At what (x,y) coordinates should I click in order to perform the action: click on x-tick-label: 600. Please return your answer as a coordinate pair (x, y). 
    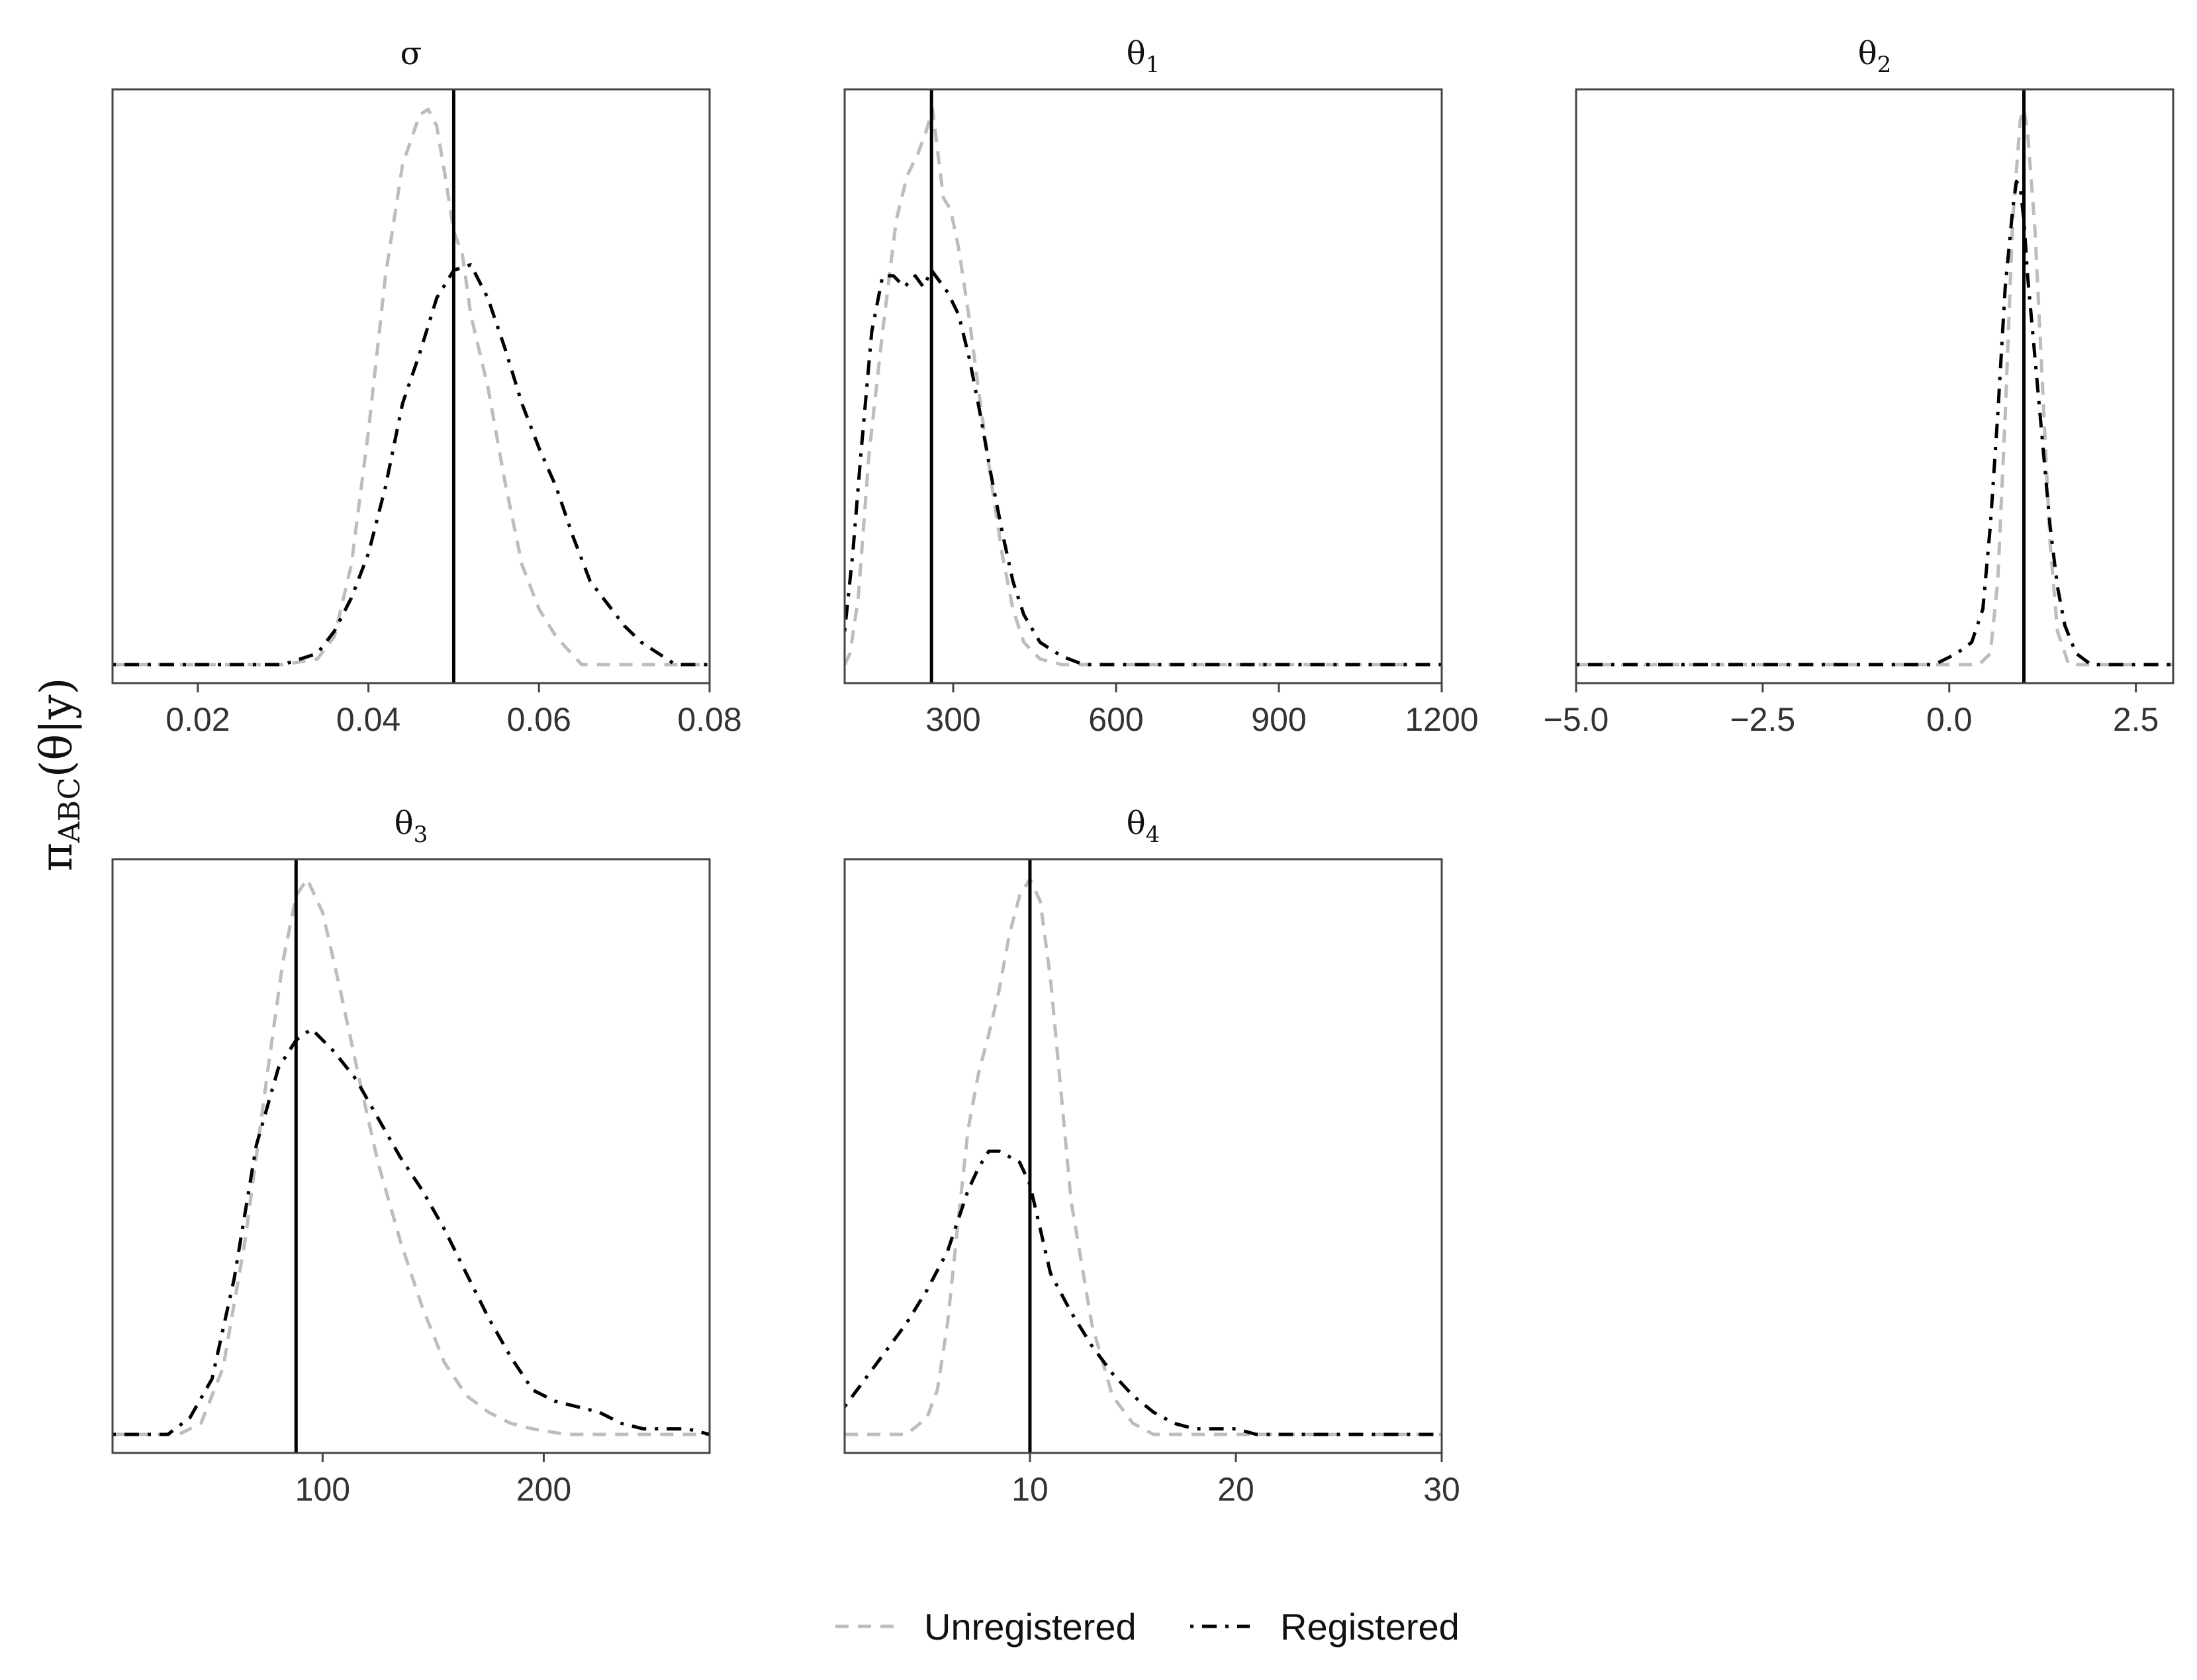
    Looking at the image, I should click on (1115, 719).